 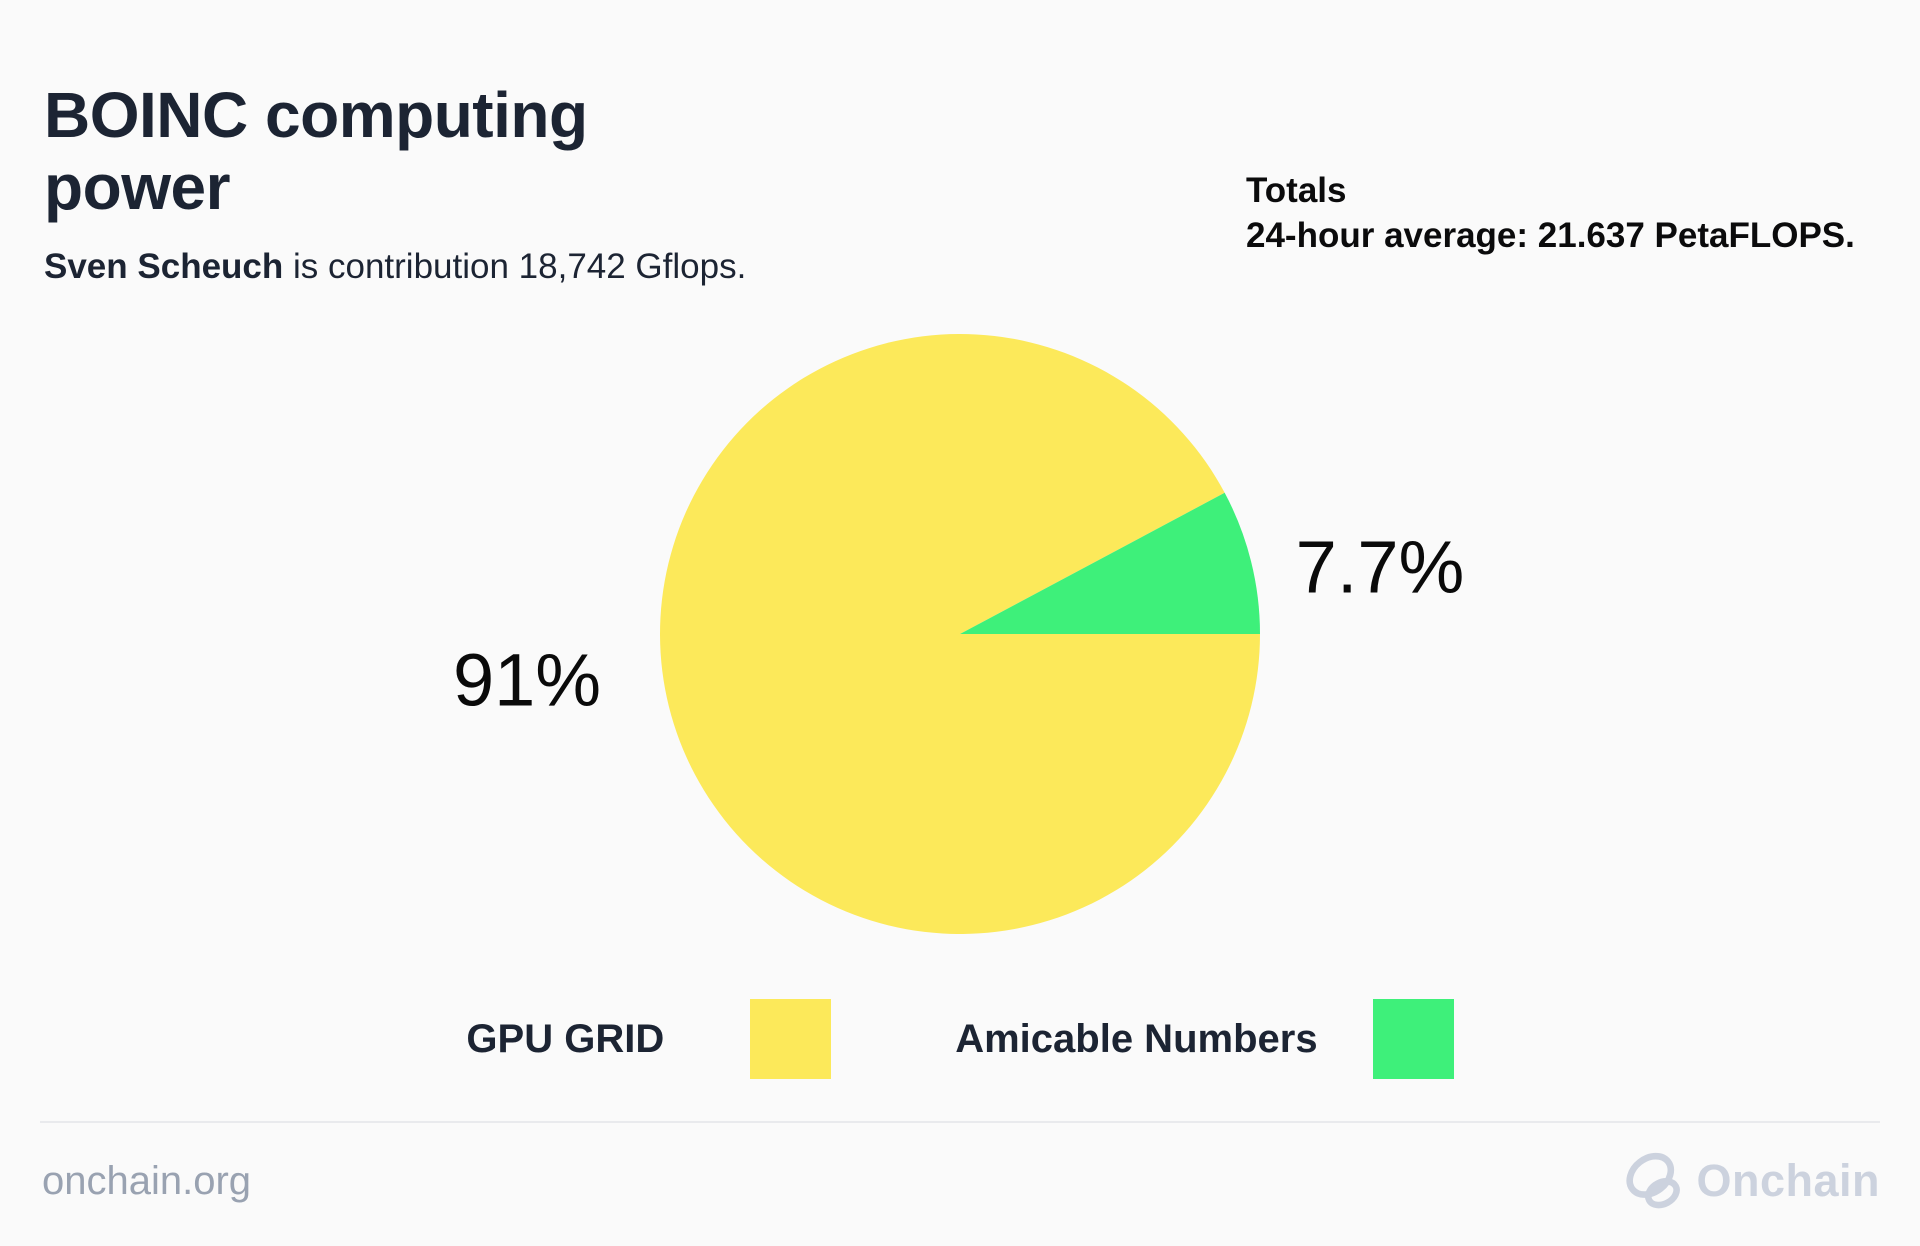 I want to click on onchain-knot-icon, so click(x=1653, y=1180).